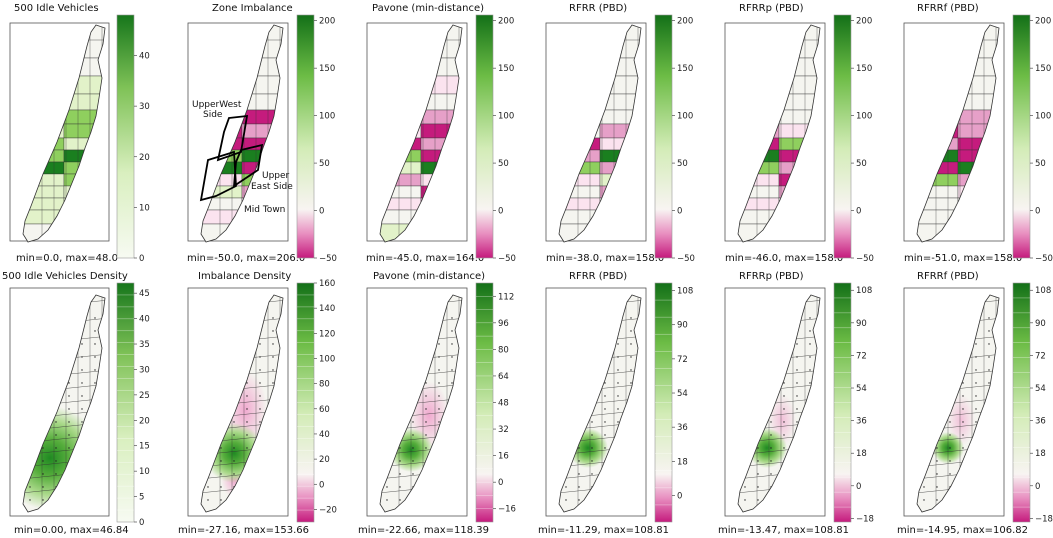 Image resolution: width=1053 pixels, height=538 pixels. I want to click on colorbar-p3, so click(484, 136).